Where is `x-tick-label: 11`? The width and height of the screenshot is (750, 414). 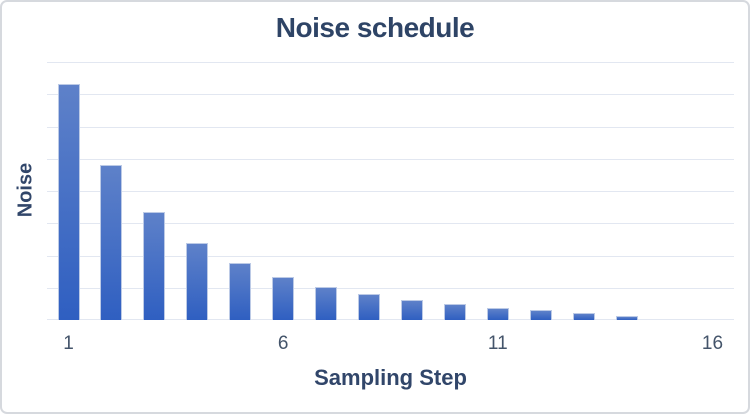 x-tick-label: 11 is located at coordinates (497, 343).